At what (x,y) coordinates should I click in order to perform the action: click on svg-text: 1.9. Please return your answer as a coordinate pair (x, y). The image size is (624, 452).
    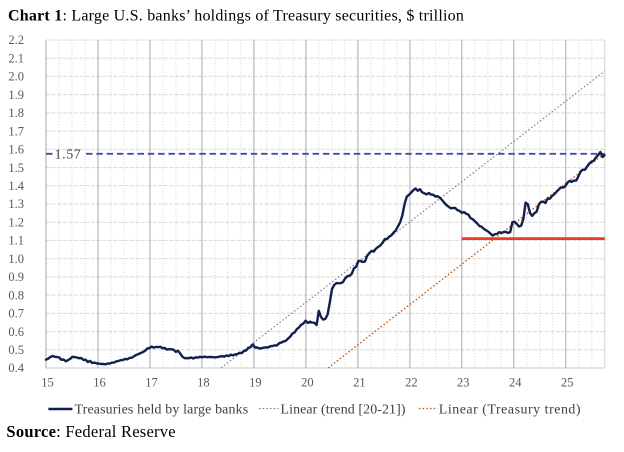
    Looking at the image, I should click on (16, 95).